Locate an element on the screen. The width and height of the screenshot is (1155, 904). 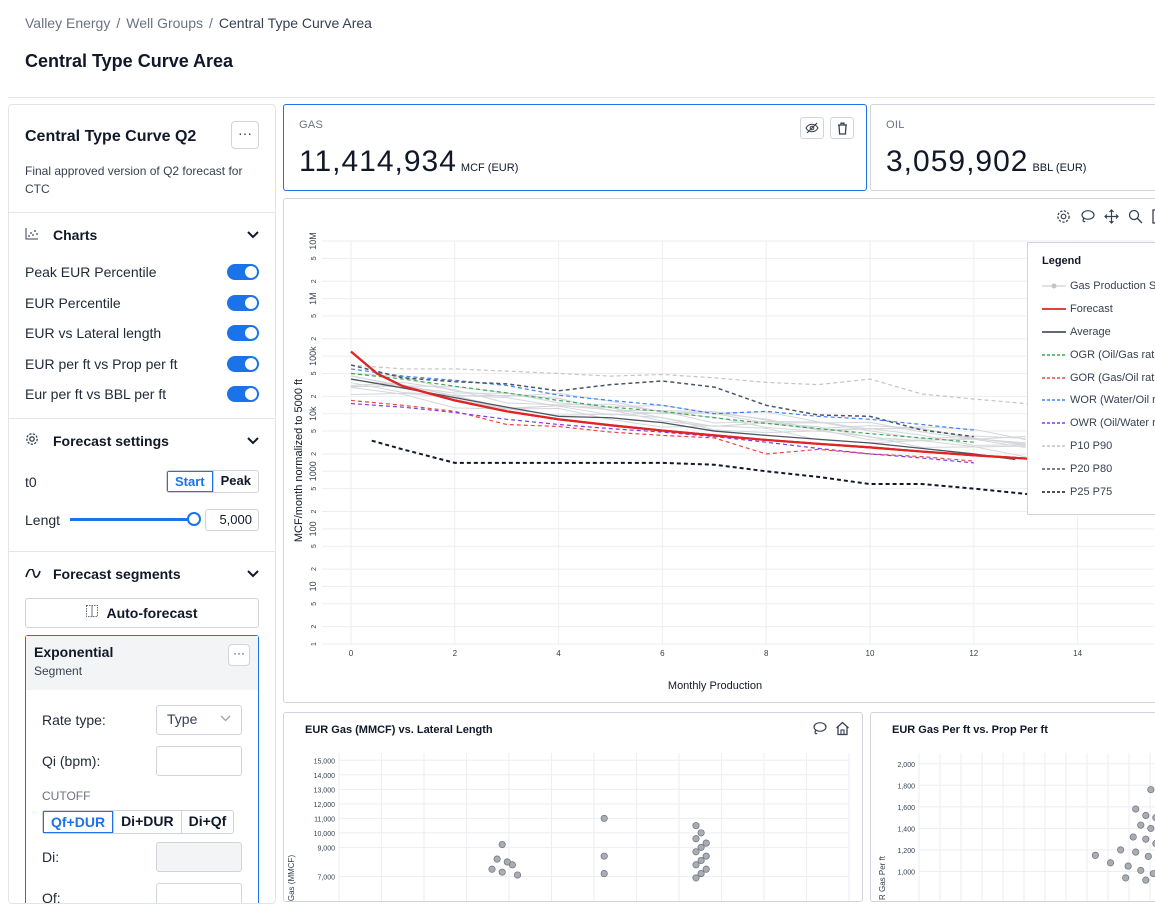
qi-label: Qi (bpm): is located at coordinates (71, 761).